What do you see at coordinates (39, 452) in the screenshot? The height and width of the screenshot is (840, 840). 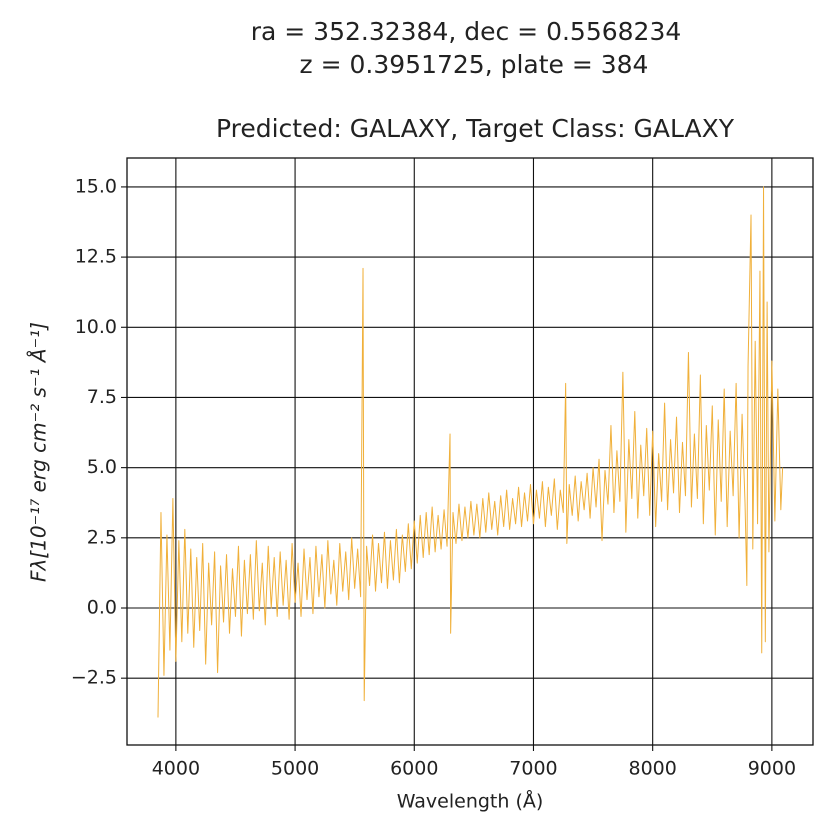 I see `y-axis-label: Fλ[10⁻¹⁷ erg cm⁻² s⁻¹ Å⁻¹]` at bounding box center [39, 452].